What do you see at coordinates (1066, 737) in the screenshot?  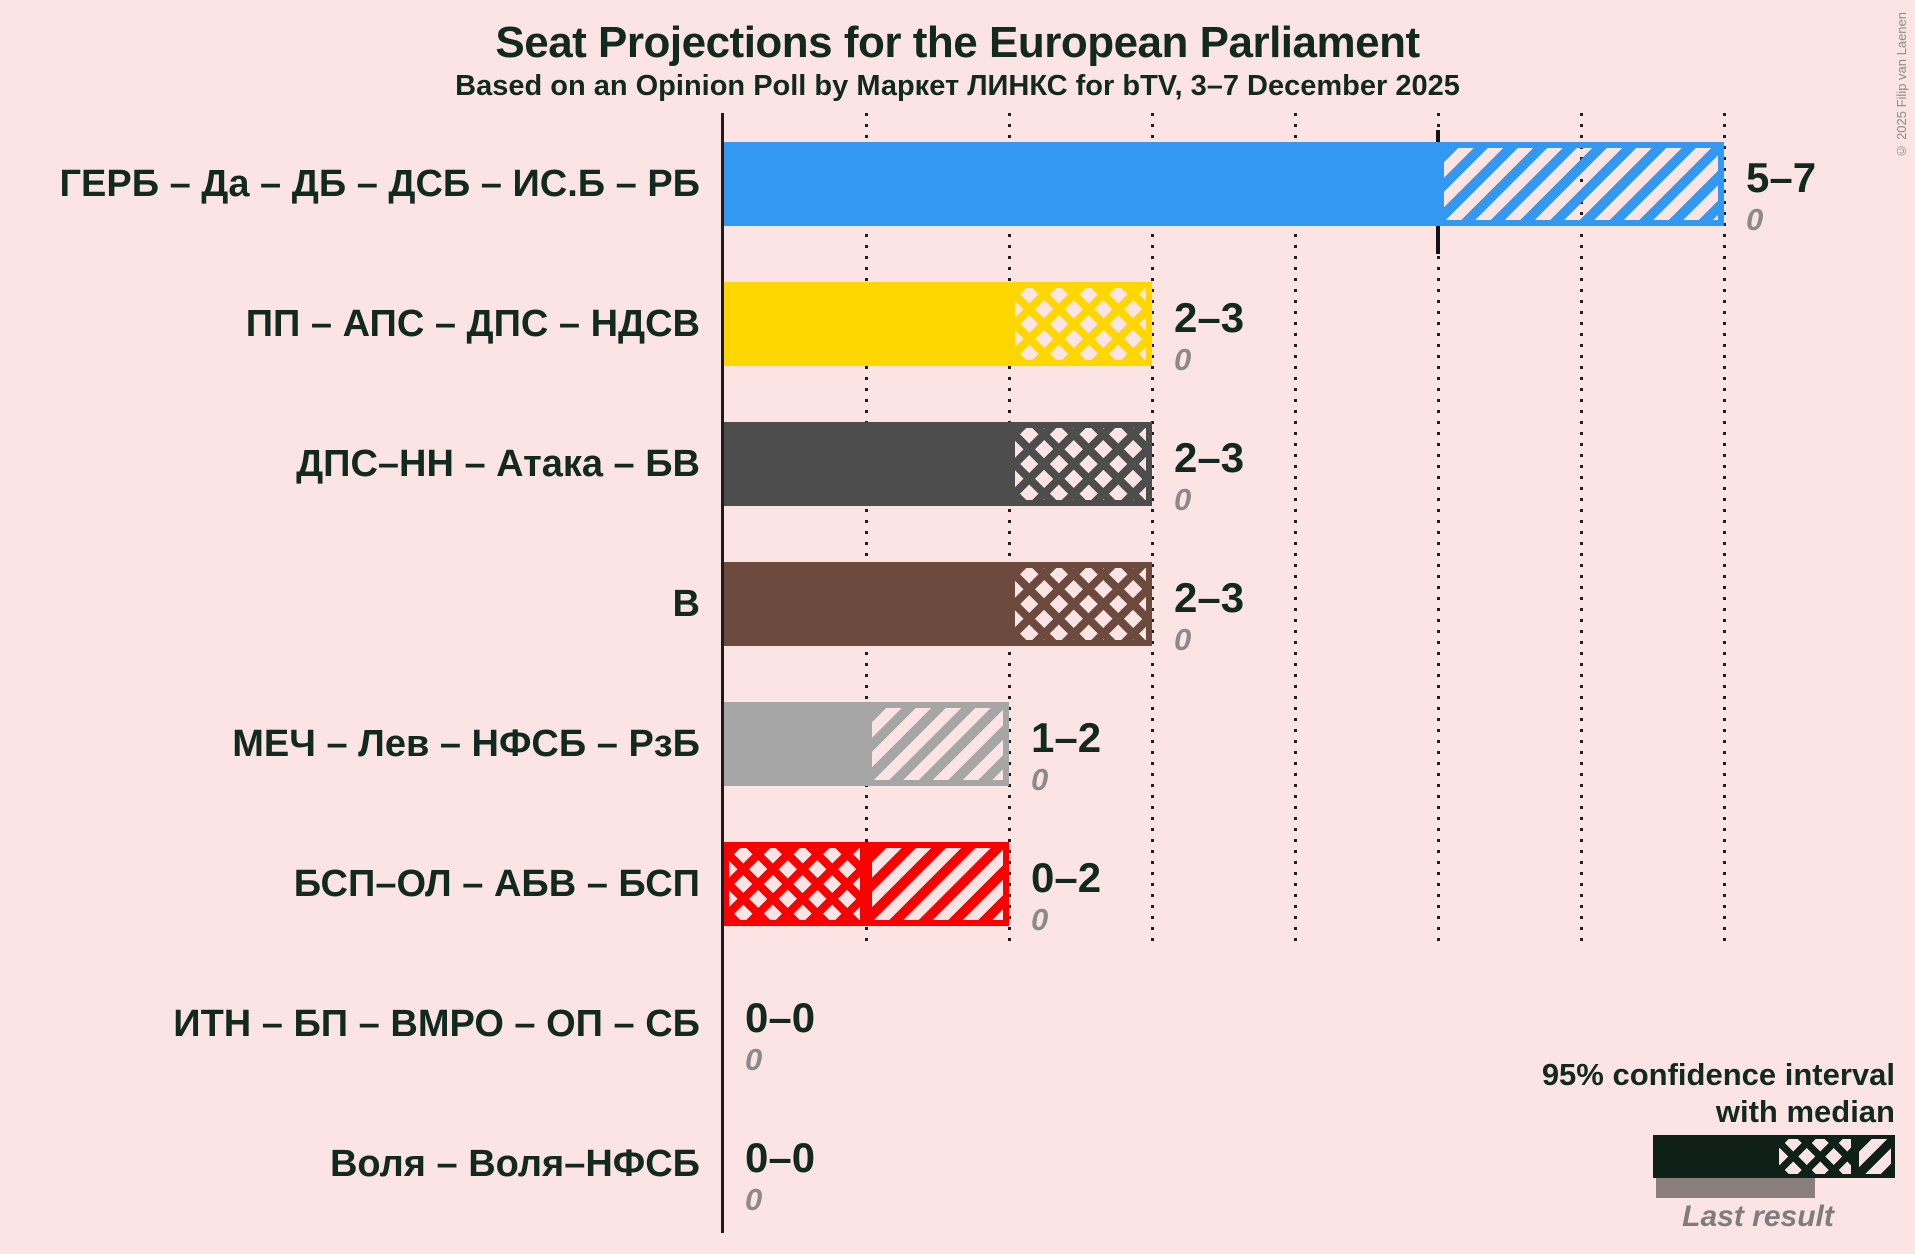 I see `seats-range-label: 1–2` at bounding box center [1066, 737].